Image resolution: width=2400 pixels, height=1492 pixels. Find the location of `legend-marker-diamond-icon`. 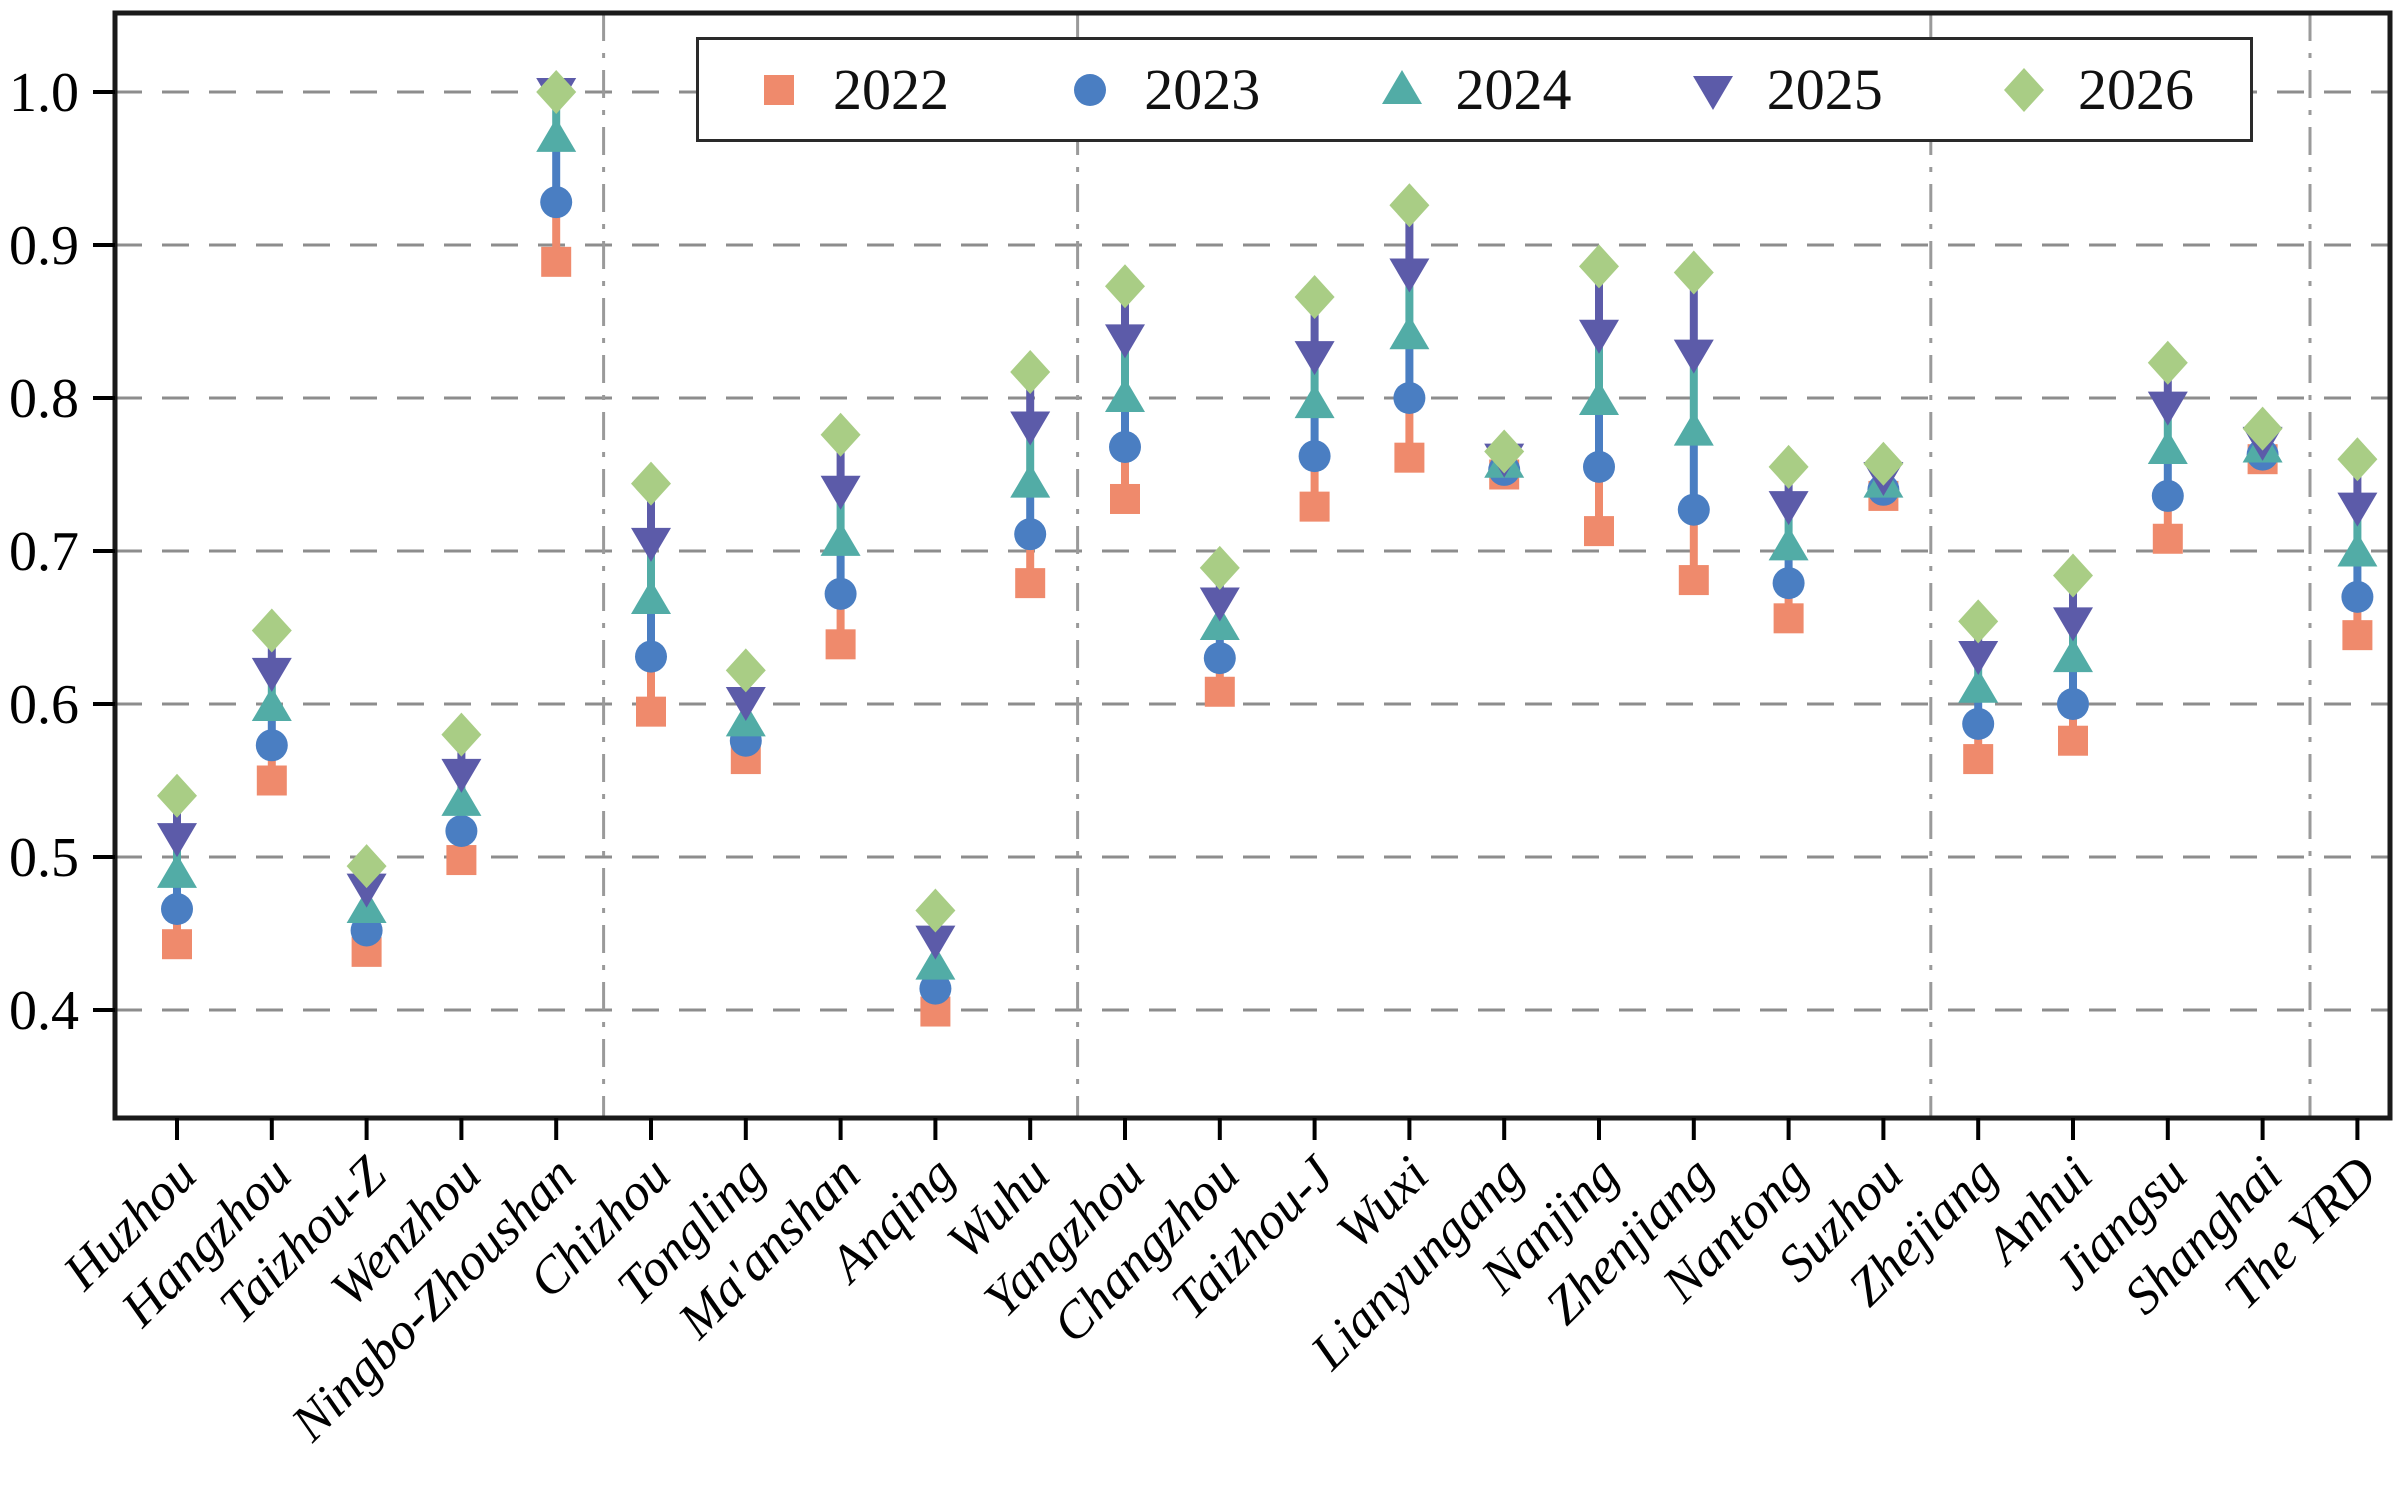

legend-marker-diamond-icon is located at coordinates (2024, 89).